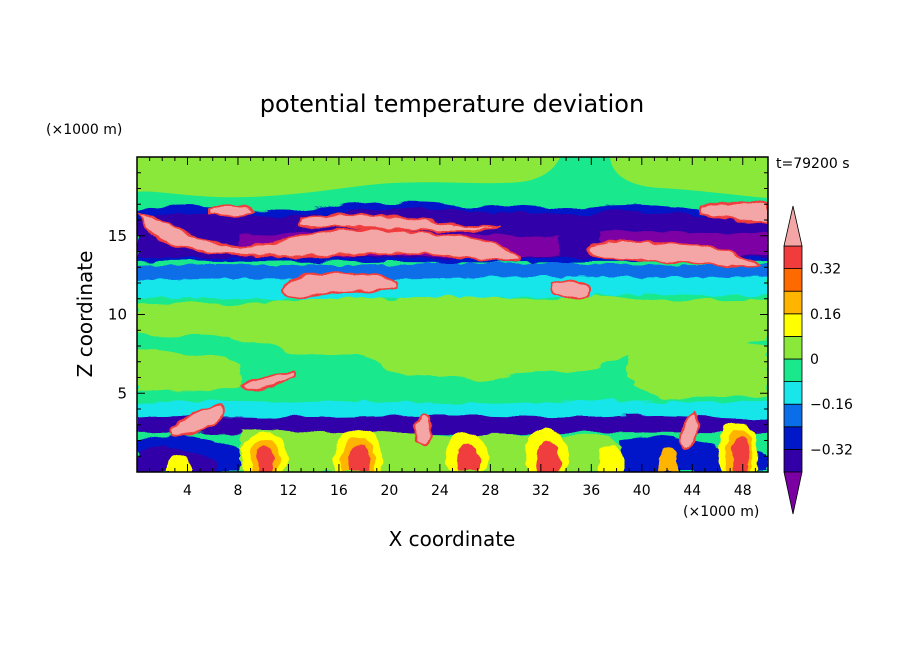 This screenshot has width=904, height=658. I want to click on lower-navy-band, so click(452, 425).